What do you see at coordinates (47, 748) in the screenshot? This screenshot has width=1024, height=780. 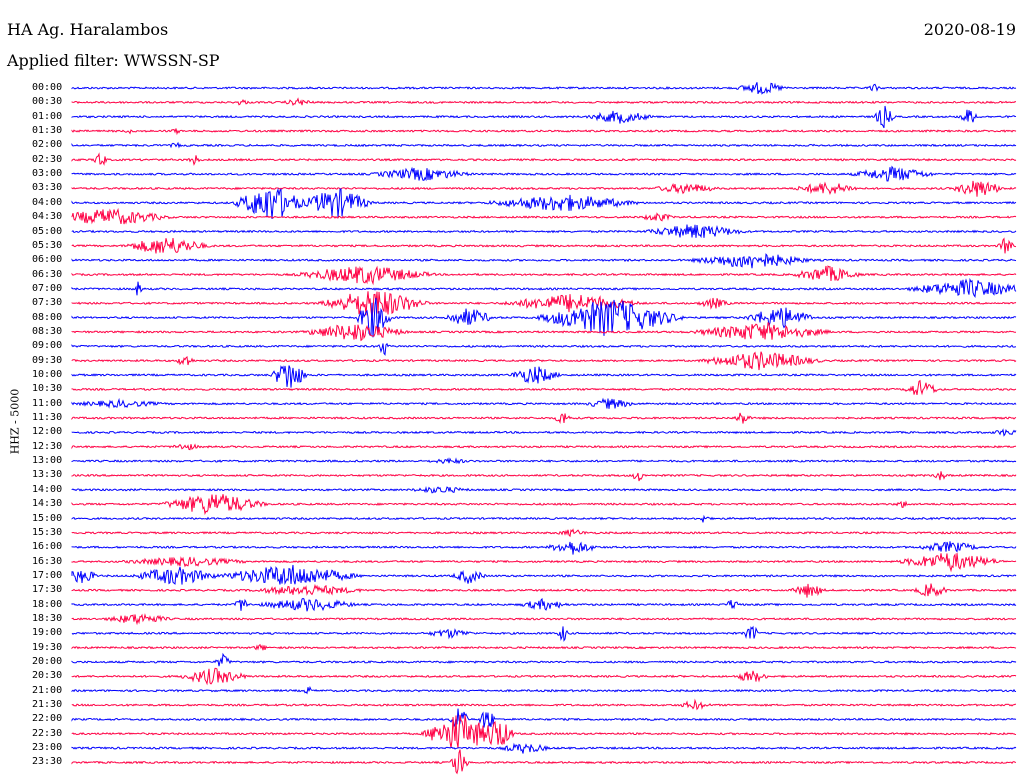 I see `time-label: 23:00` at bounding box center [47, 748].